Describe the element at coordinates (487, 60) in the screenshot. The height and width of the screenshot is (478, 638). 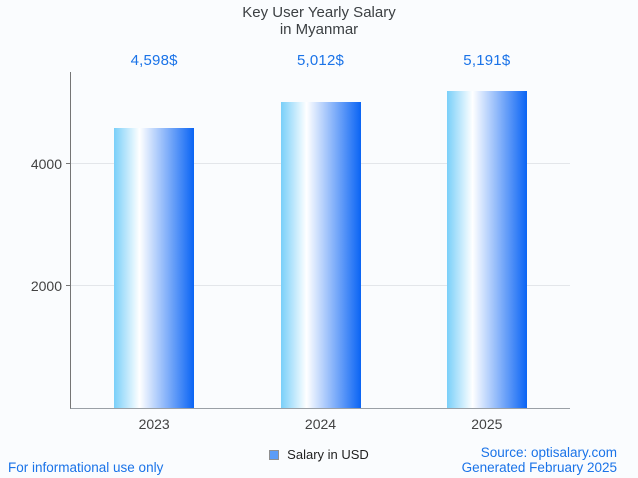
I see `bar-value-label: 5,191$` at that location.